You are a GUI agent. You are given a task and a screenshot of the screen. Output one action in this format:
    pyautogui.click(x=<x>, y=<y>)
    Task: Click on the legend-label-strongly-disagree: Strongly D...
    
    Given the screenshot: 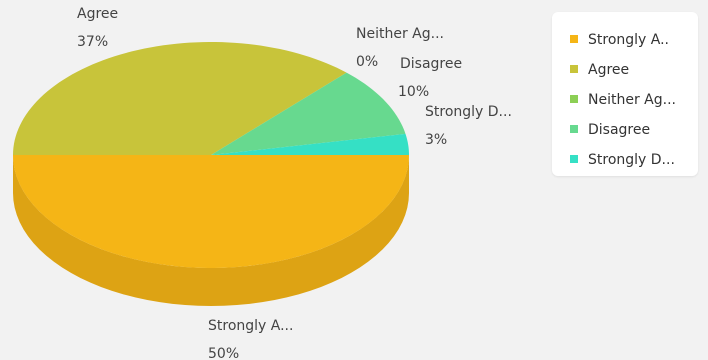 What is the action you would take?
    pyautogui.click(x=631, y=160)
    